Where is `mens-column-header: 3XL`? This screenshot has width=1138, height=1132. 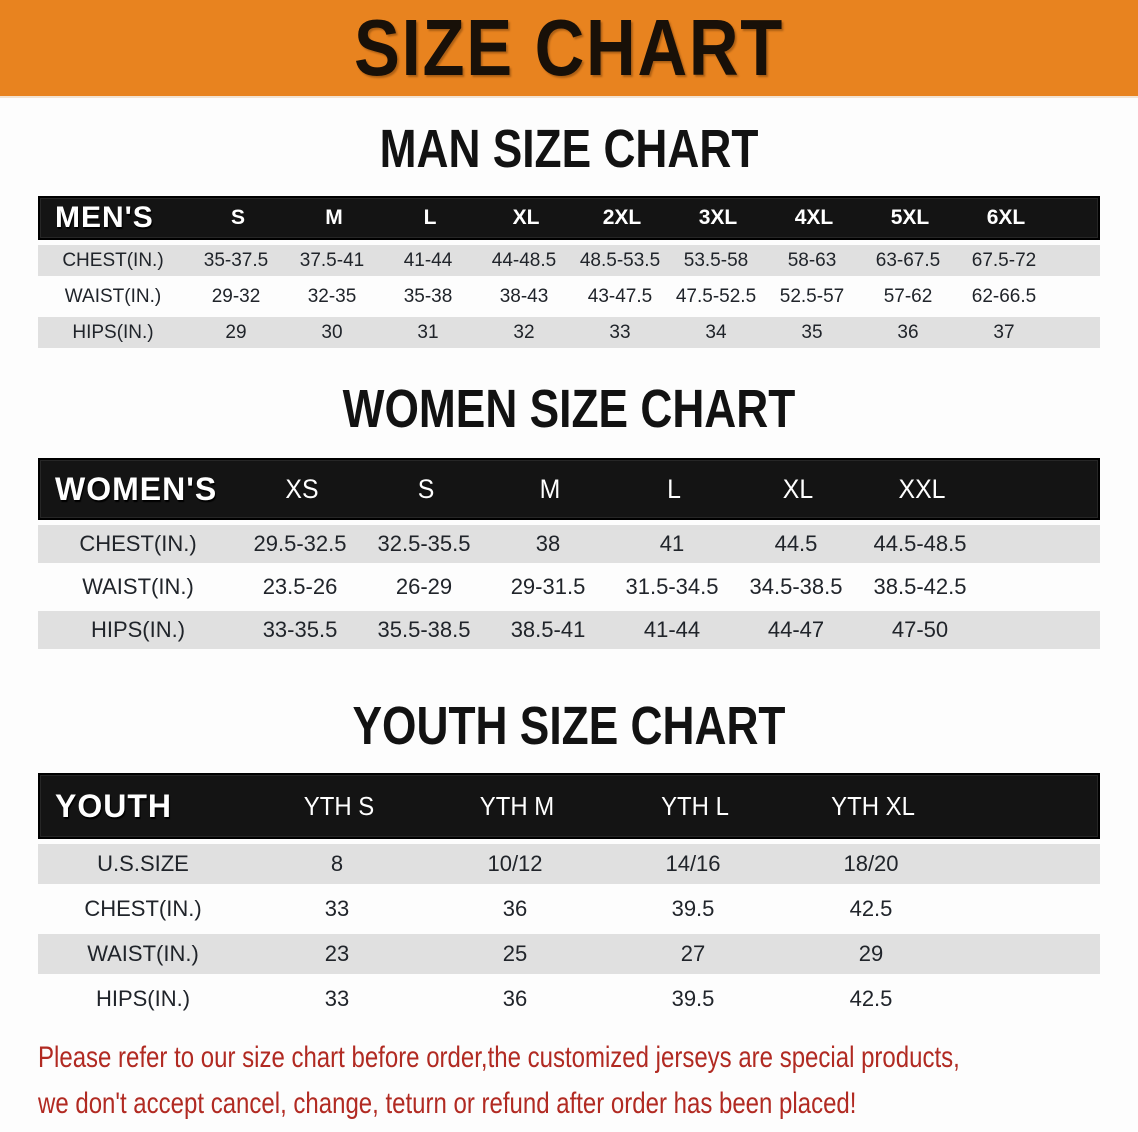 mens-column-header: 3XL is located at coordinates (718, 217).